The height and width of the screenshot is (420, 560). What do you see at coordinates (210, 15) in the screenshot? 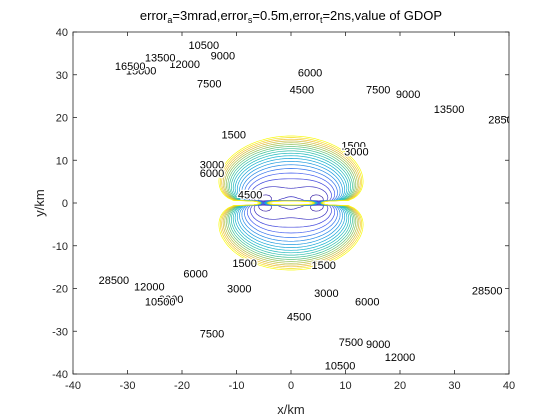
I see `title-text: =3mrad,error` at bounding box center [210, 15].